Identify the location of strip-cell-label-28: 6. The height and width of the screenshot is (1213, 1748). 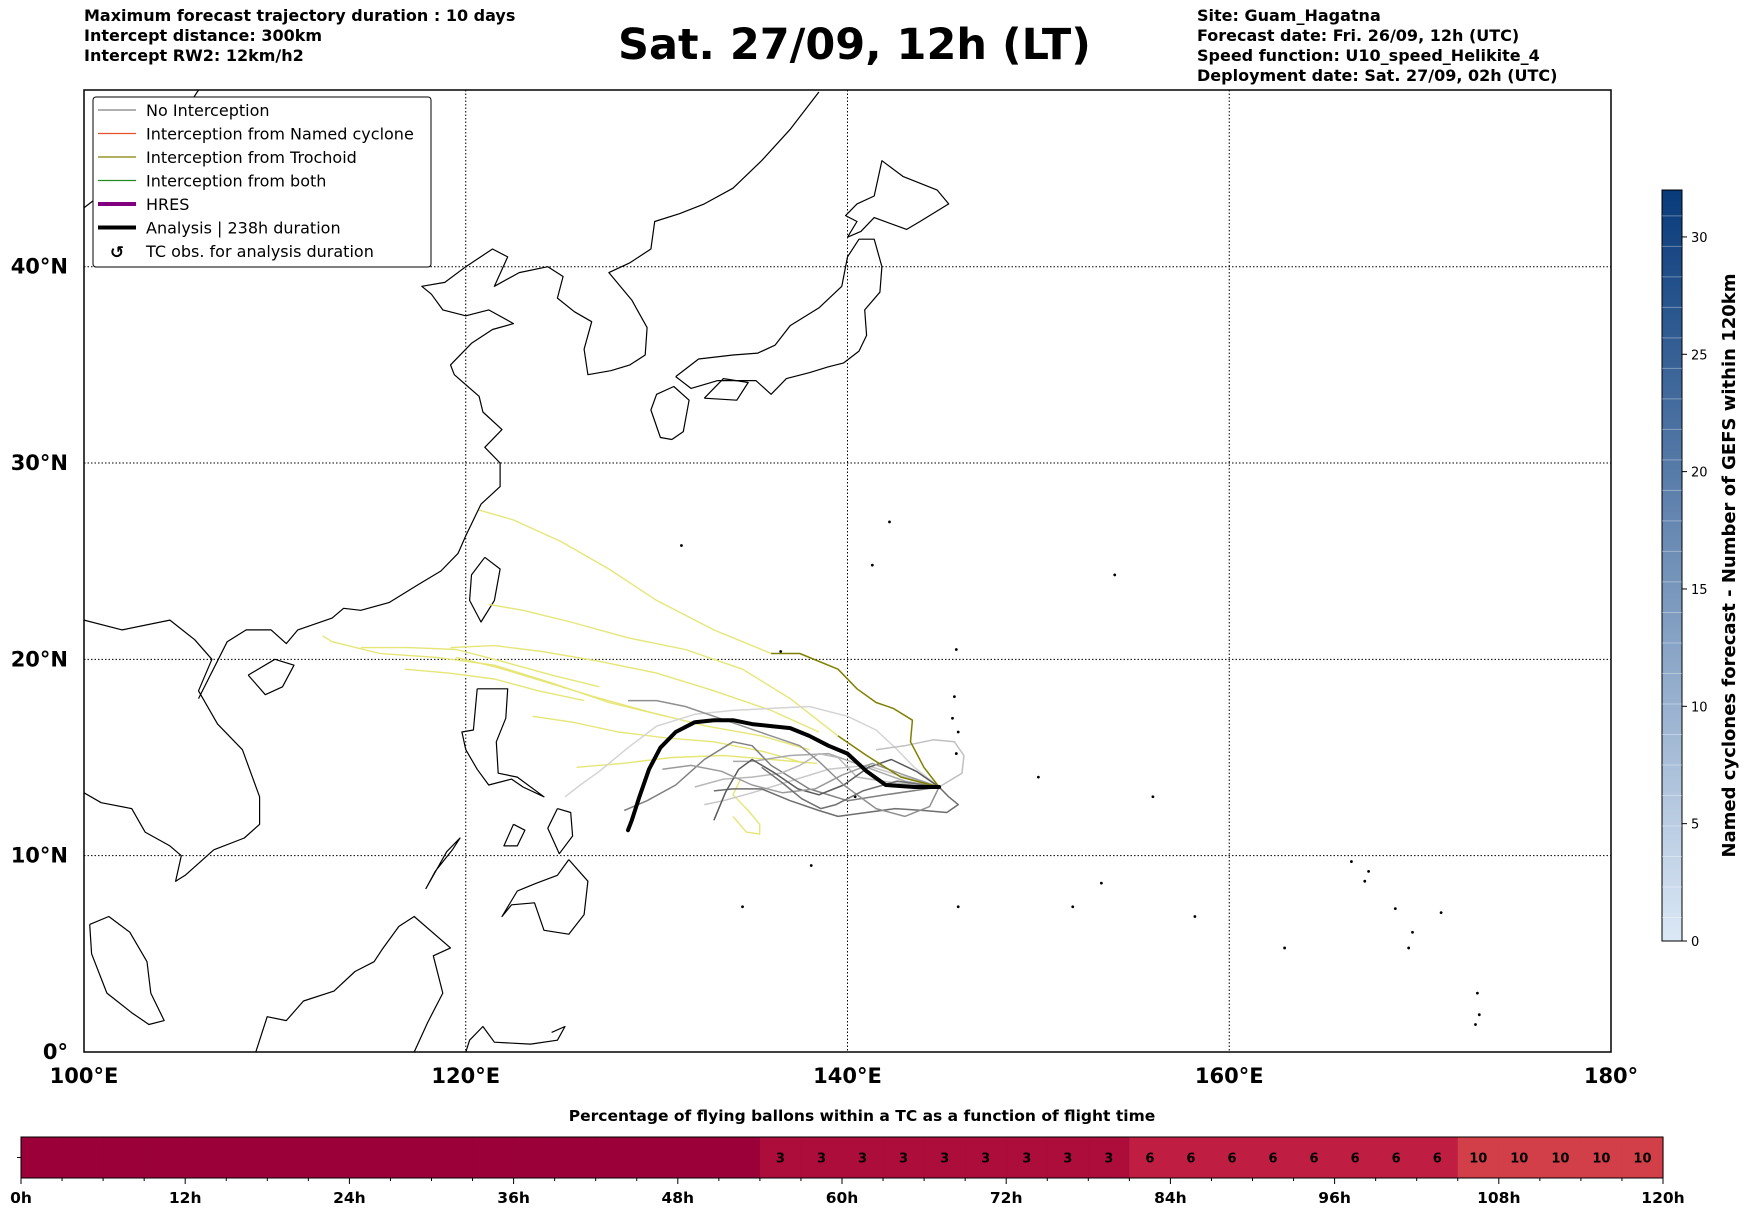
(1190, 1159).